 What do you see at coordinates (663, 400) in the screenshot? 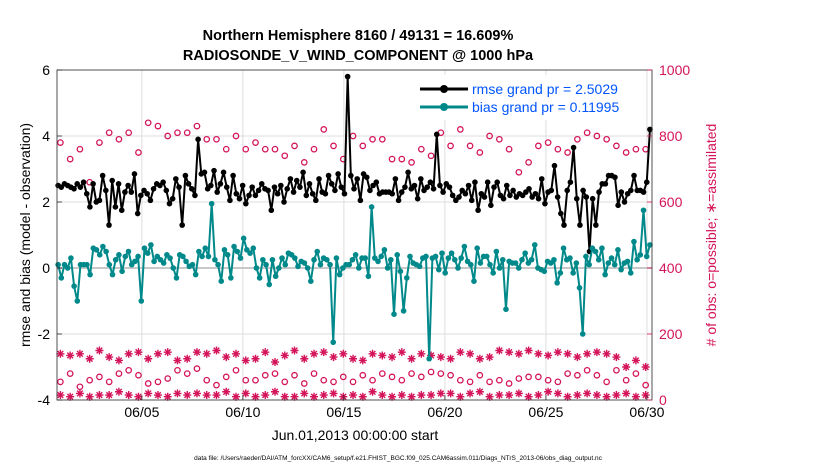
I see `y-tick-label-right: 0` at bounding box center [663, 400].